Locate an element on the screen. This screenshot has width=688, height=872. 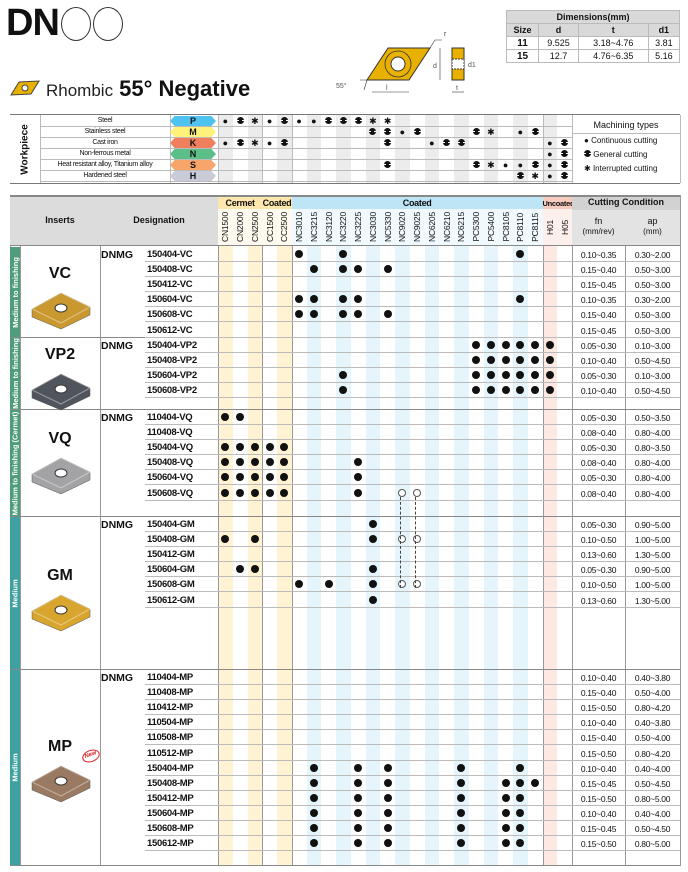
material-code-badge: K is located at coordinates (193, 143).